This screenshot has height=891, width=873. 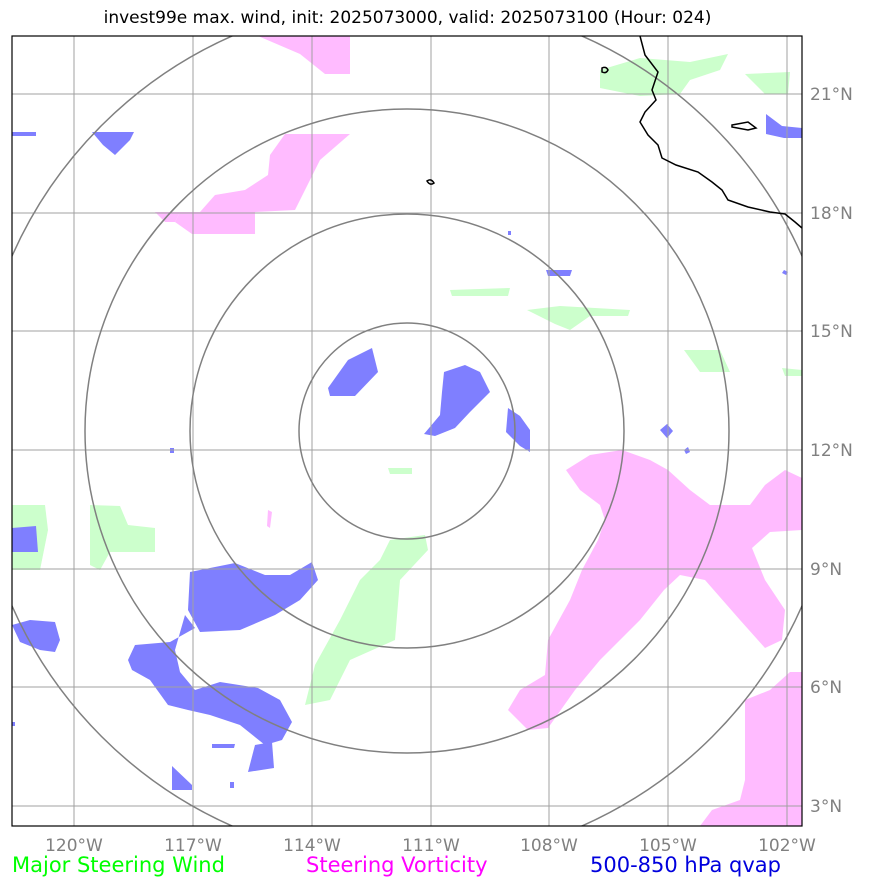 I want to click on lon-tick-117w: 117°W, so click(x=193, y=846).